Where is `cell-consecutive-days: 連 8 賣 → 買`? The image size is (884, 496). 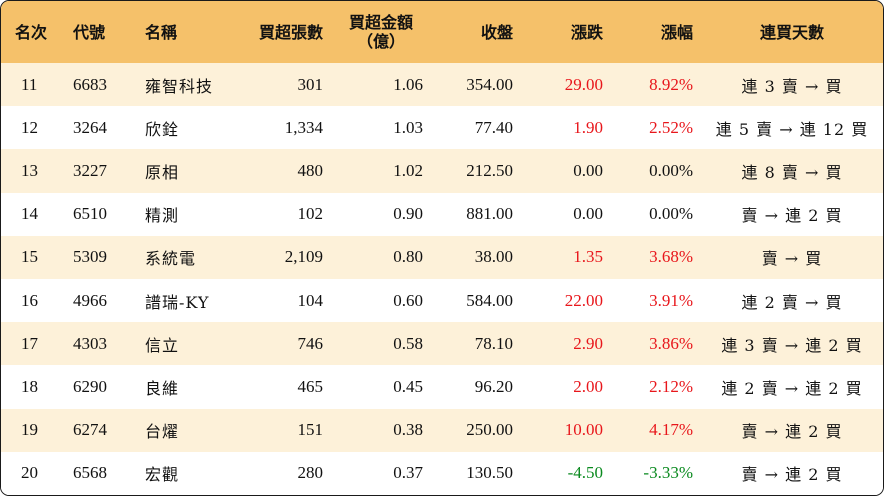 cell-consecutive-days: 連 8 賣 → 買 is located at coordinates (792, 172).